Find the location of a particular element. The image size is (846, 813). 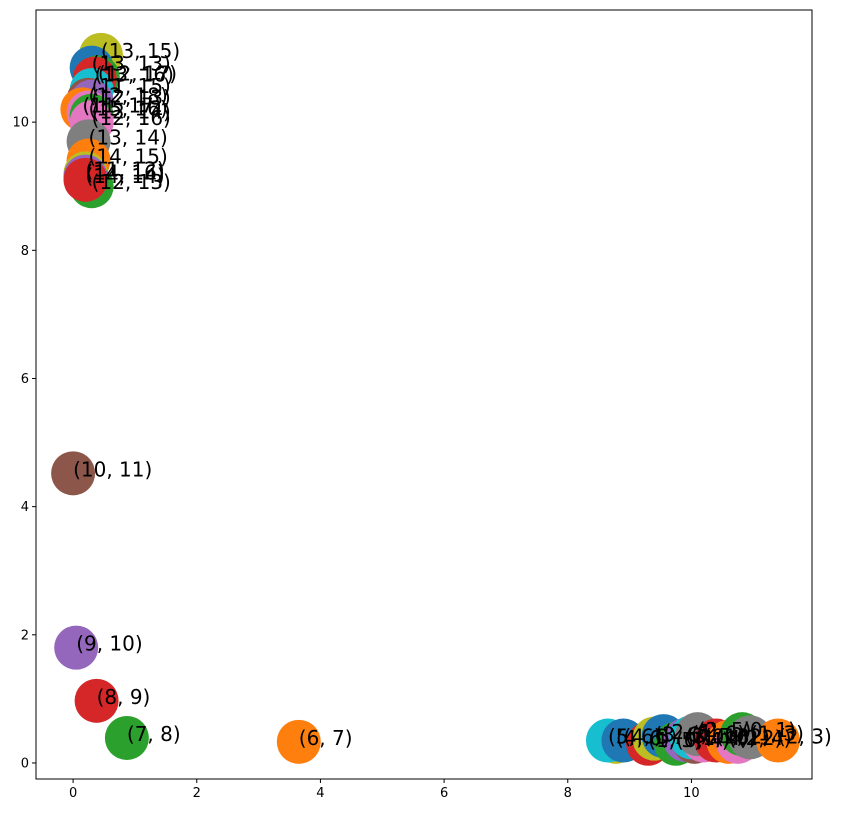

y-tick-label: 0 is located at coordinates (25, 763).